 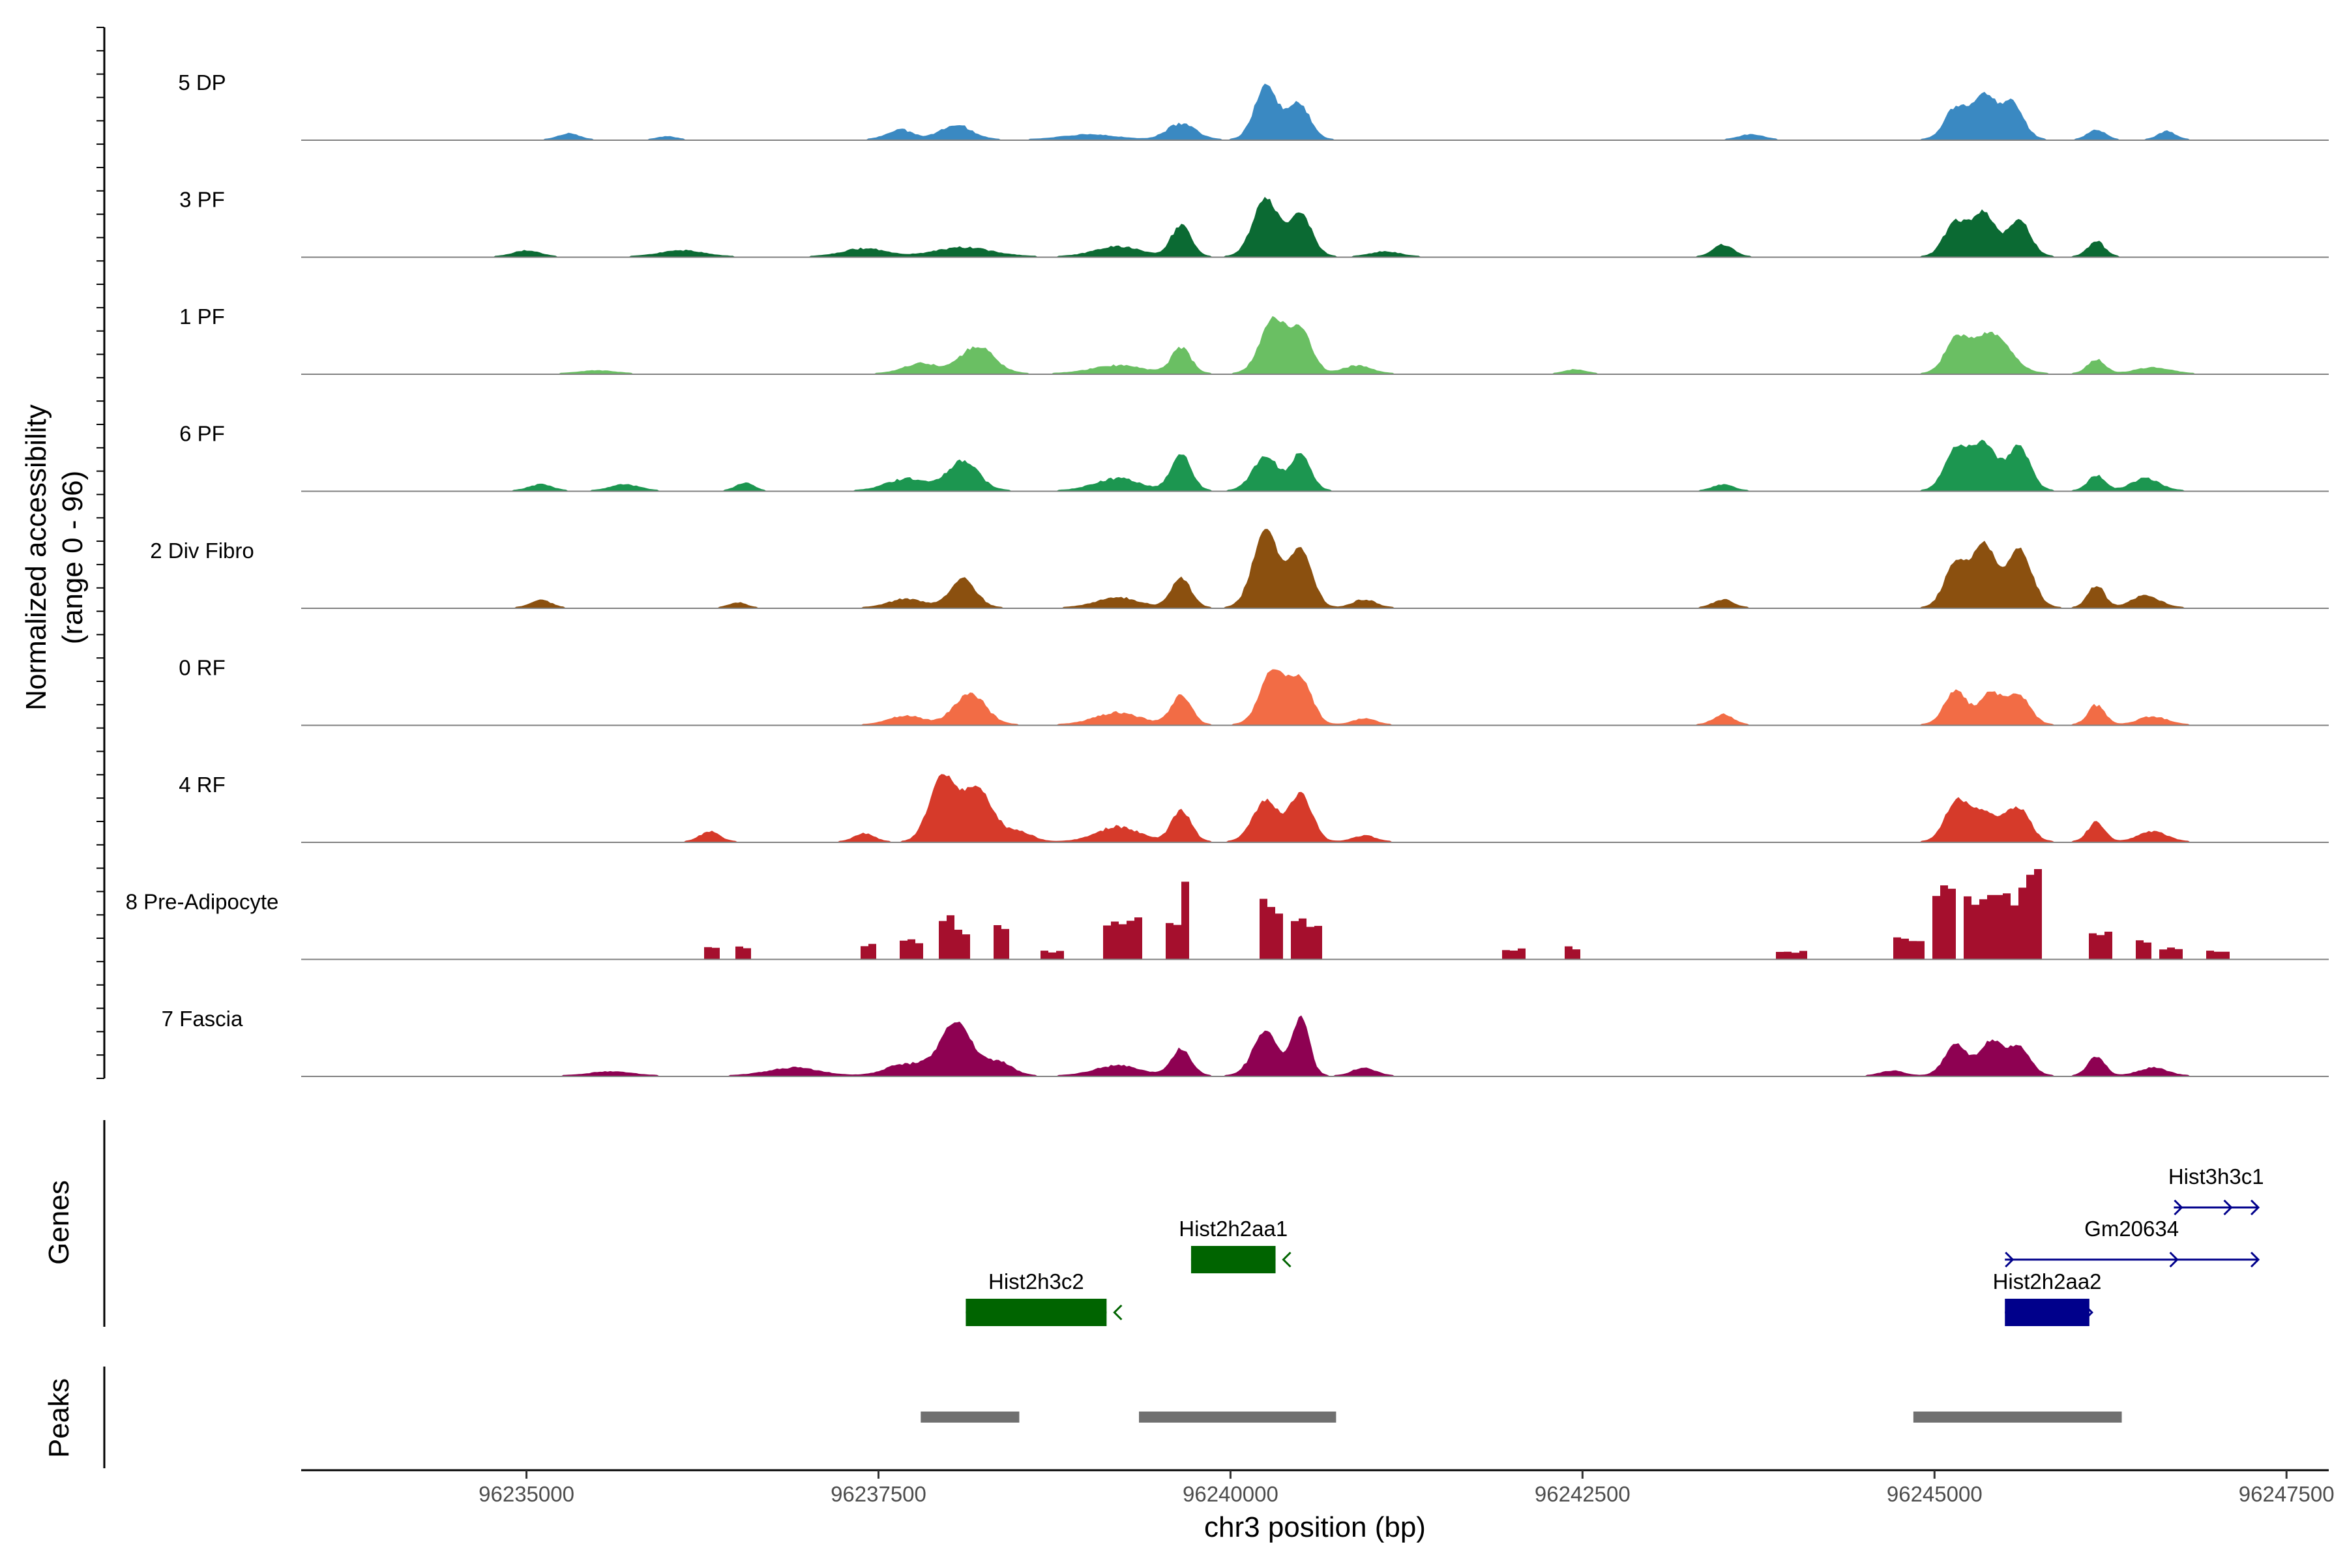 What do you see at coordinates (878, 1494) in the screenshot?
I see `x-tick-label: 96237500` at bounding box center [878, 1494].